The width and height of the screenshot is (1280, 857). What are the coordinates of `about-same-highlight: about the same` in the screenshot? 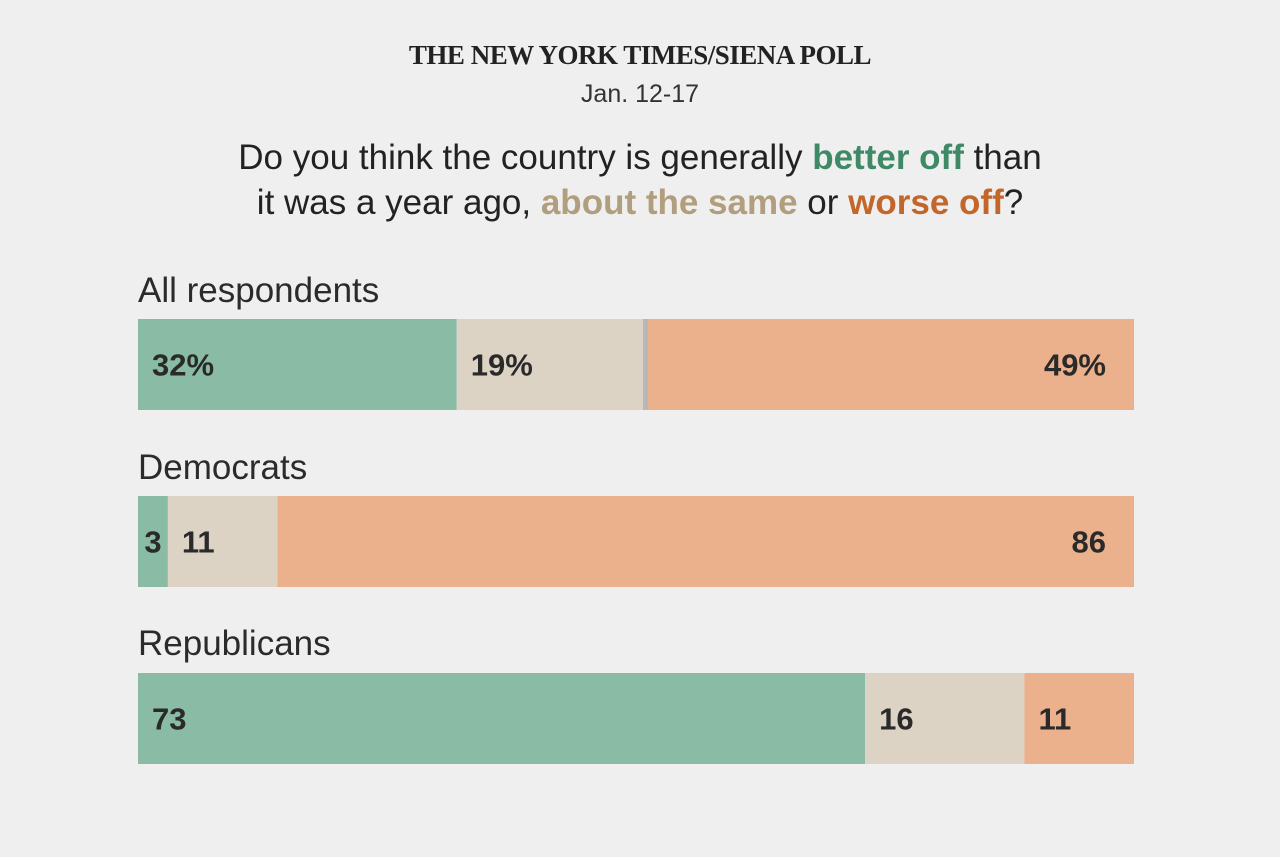 It's located at (669, 202).